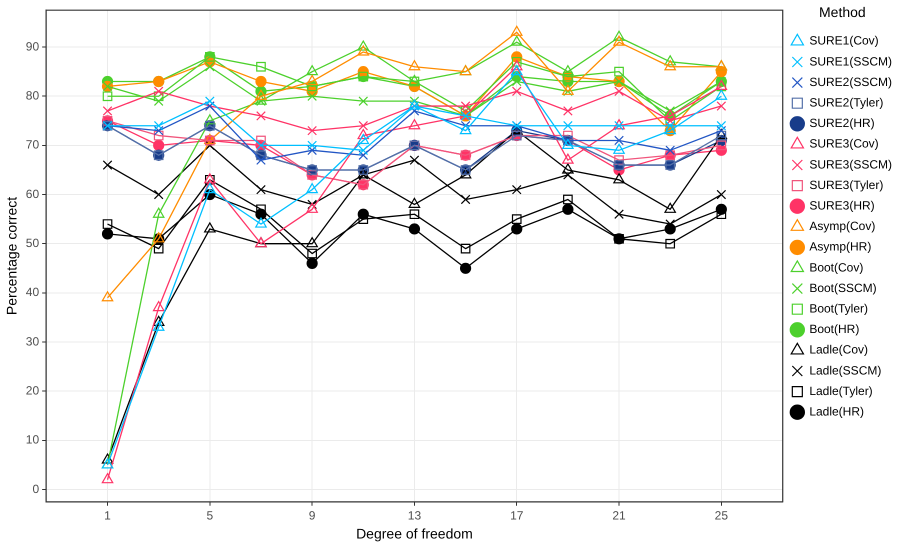 The height and width of the screenshot is (547, 904). I want to click on x-tick-label: 13, so click(415, 515).